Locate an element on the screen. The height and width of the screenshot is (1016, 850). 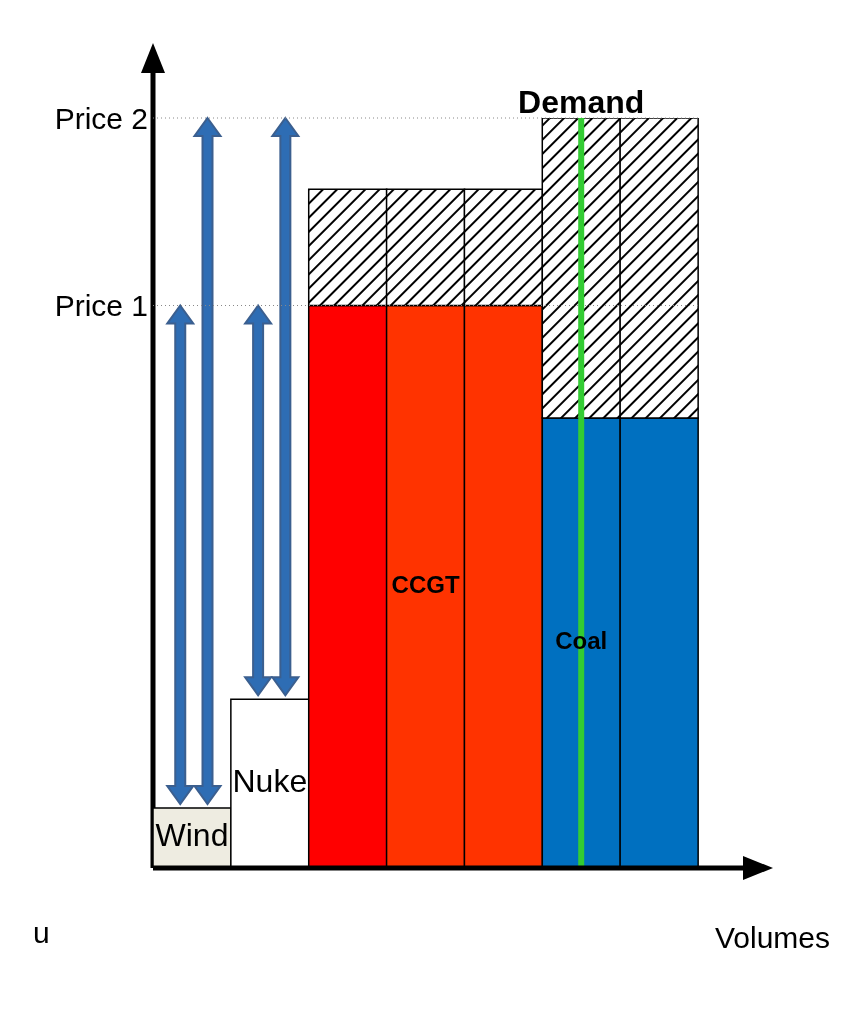
text: u is located at coordinates (41, 932).